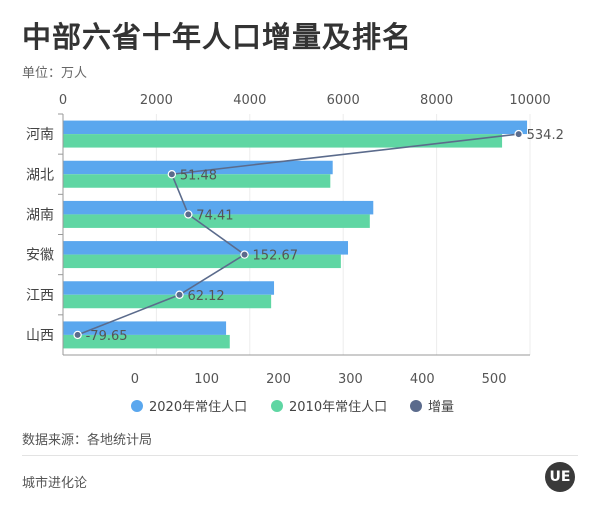 The width and height of the screenshot is (600, 510). Describe the element at coordinates (55, 483) in the screenshot. I see `brand-label: 城市进化论` at that location.